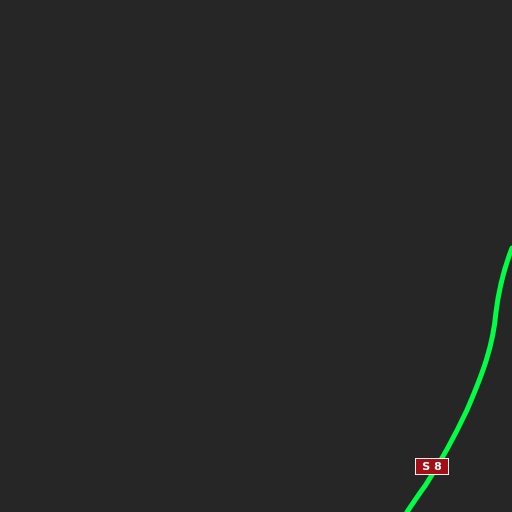 The height and width of the screenshot is (512, 512). What do you see at coordinates (438, 466) in the screenshot?
I see `route-shield-number: 8` at bounding box center [438, 466].